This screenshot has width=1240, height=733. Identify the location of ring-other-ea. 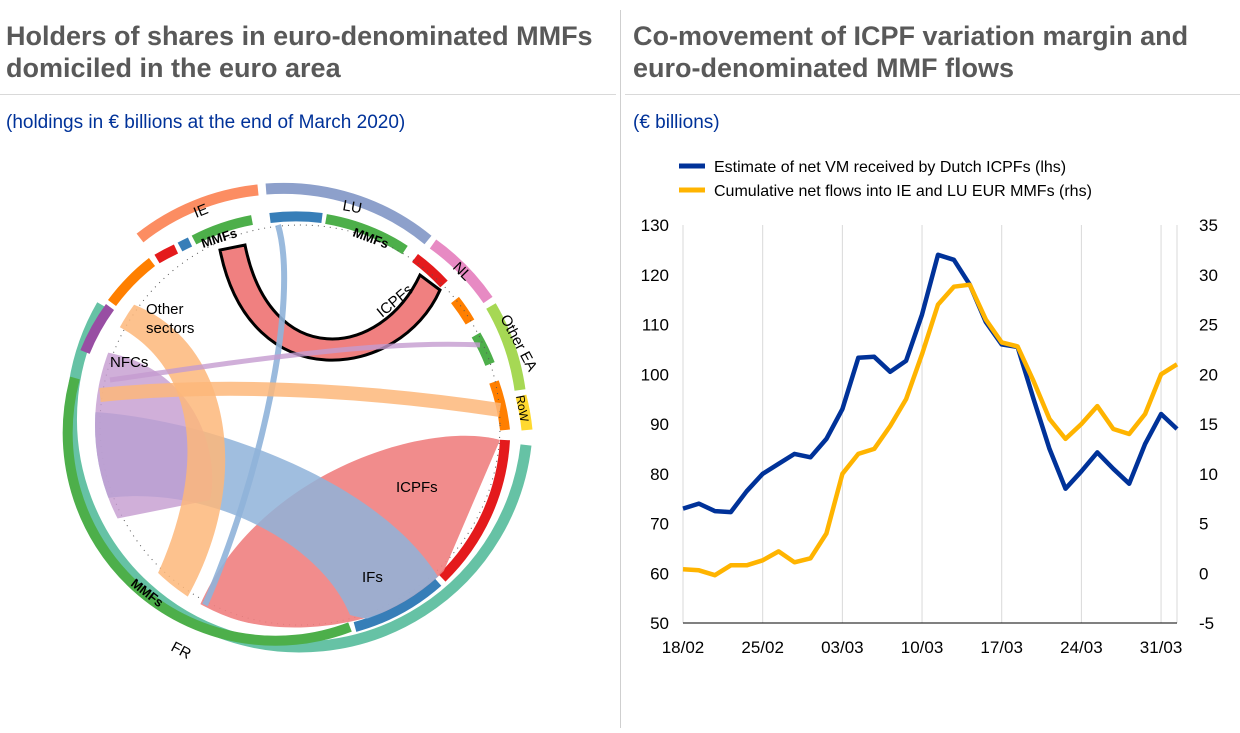
(506, 347).